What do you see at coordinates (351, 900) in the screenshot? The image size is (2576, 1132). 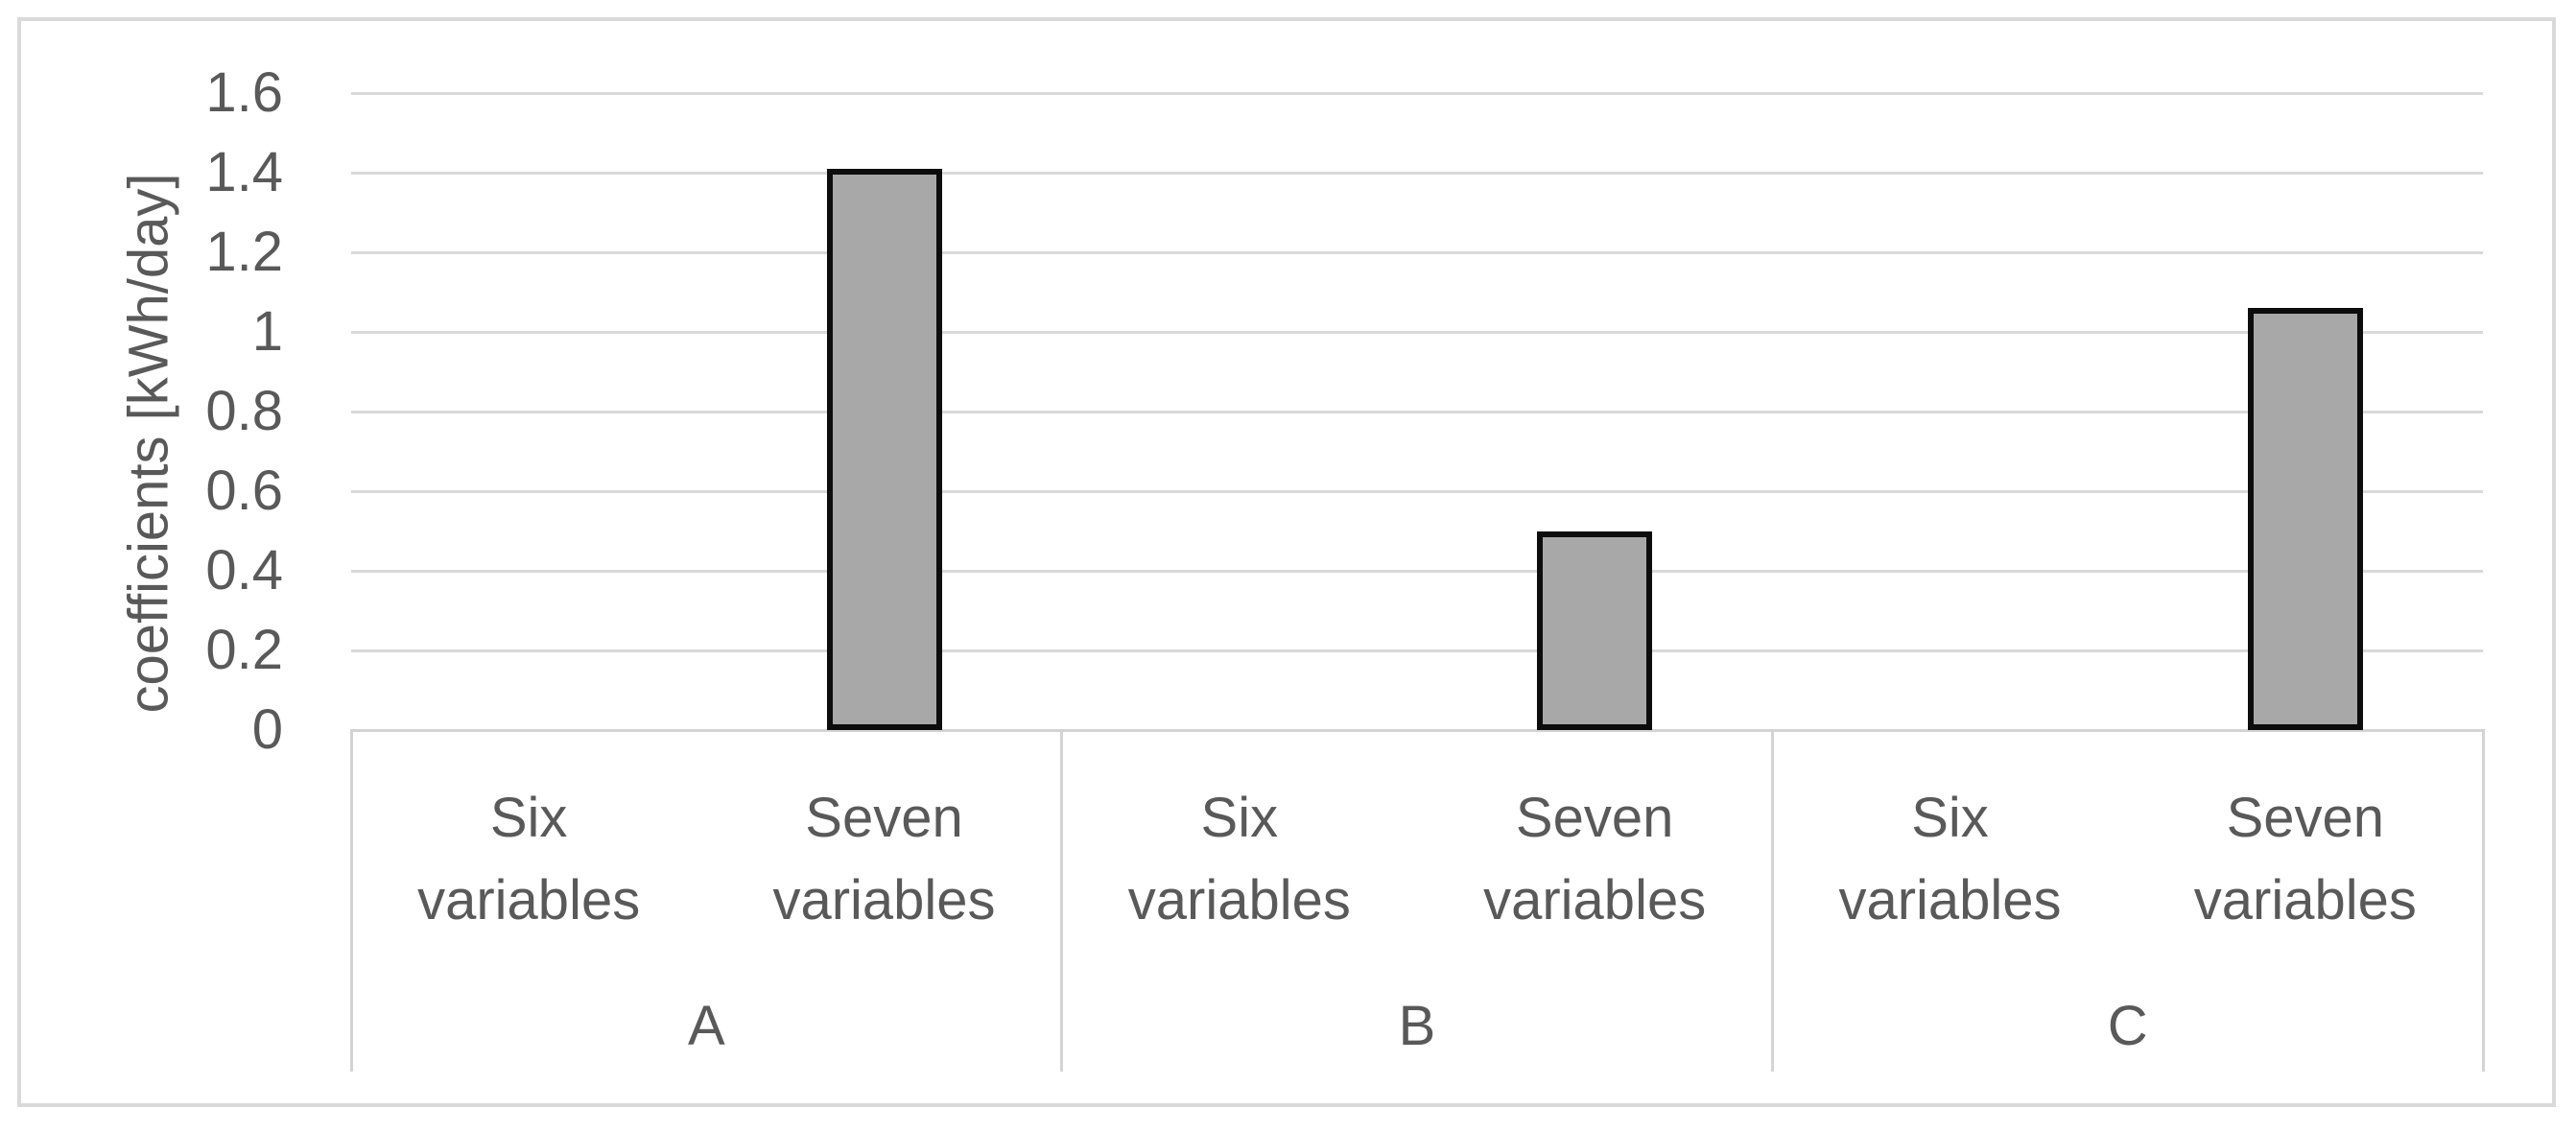 I see `label-box-left-border` at bounding box center [351, 900].